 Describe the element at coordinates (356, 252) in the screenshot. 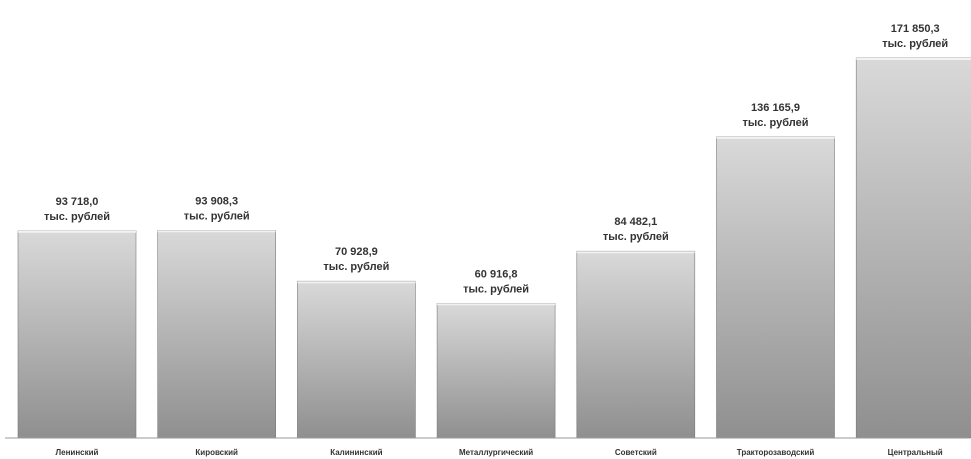

I see `data-label-value: 70 928,9` at that location.